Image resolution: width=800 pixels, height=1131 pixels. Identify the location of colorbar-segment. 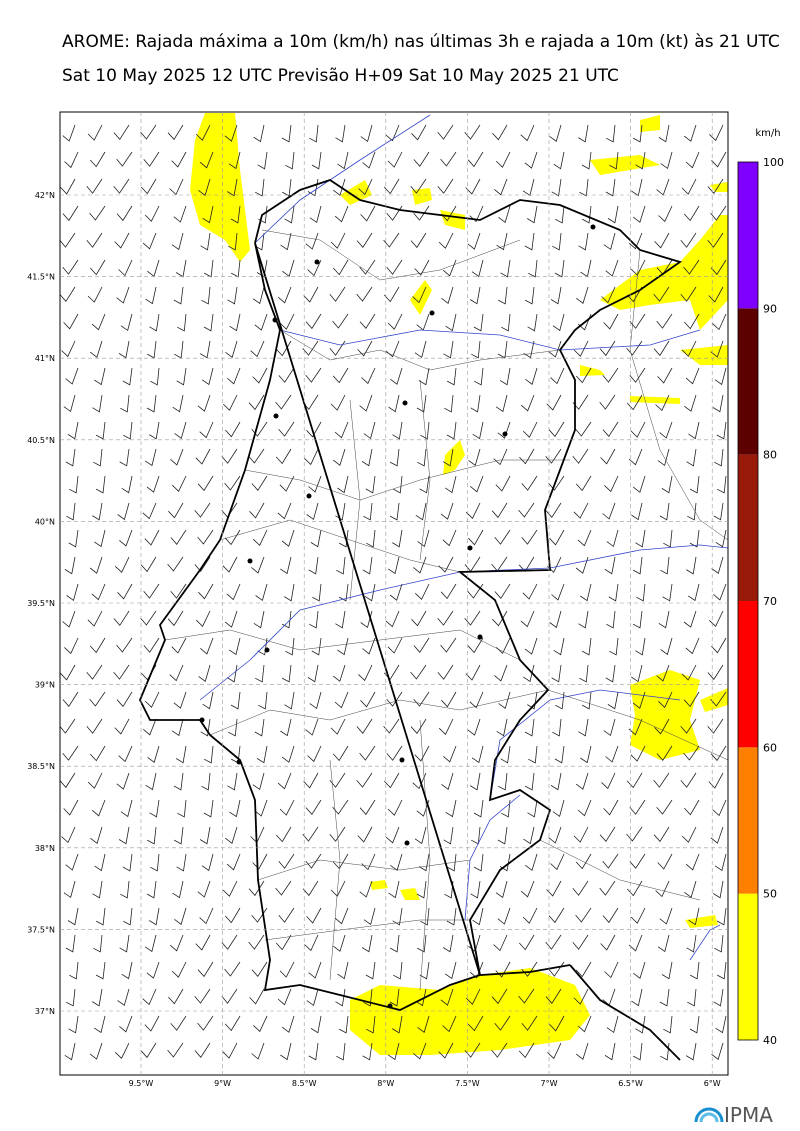
(748, 674).